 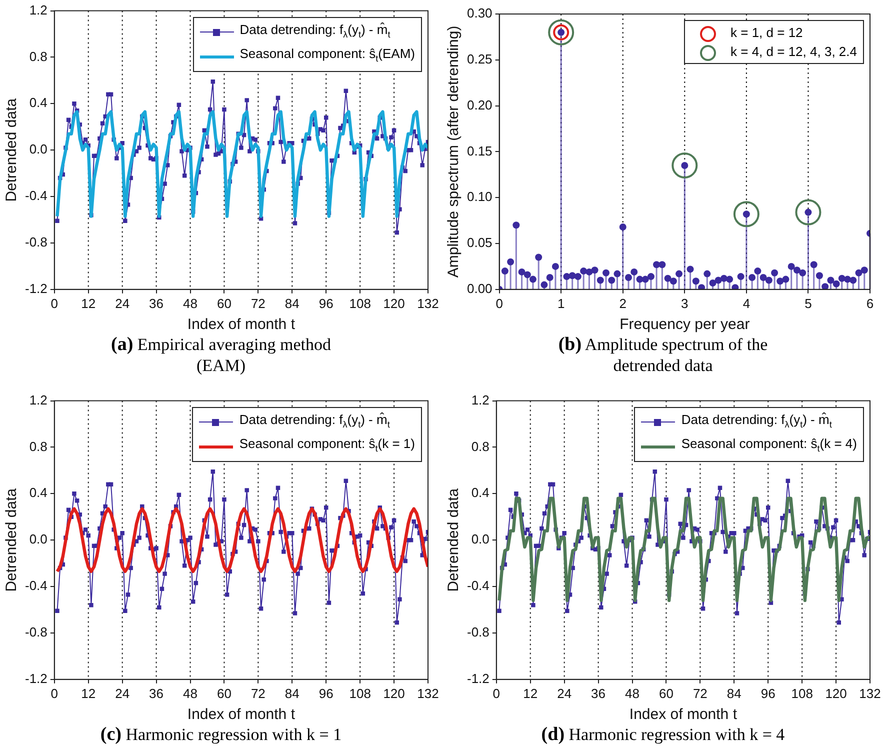 What do you see at coordinates (479, 150) in the screenshot?
I see `y-tick-label: 0.15` at bounding box center [479, 150].